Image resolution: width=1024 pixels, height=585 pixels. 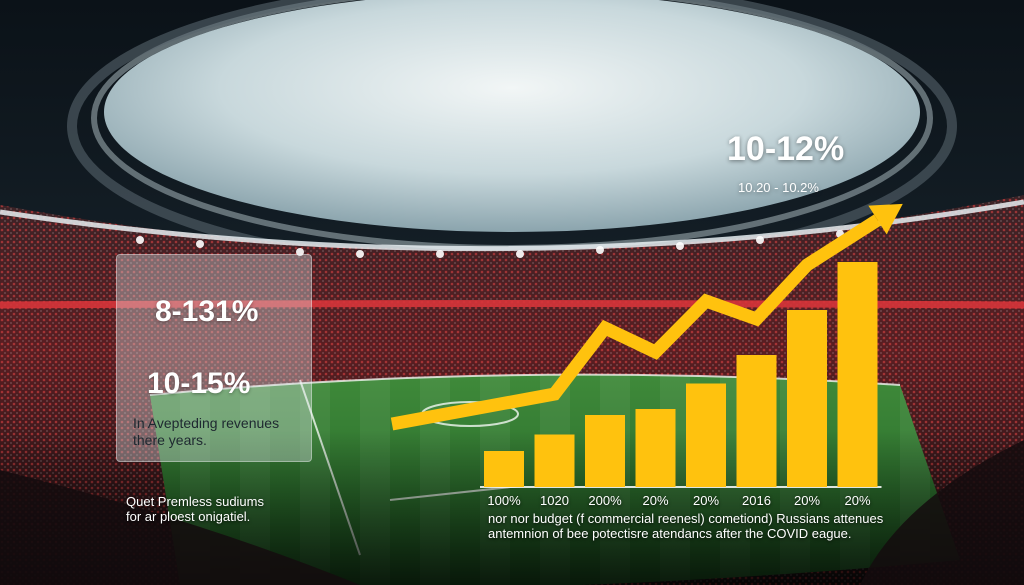 I want to click on bar-label-6: 2016, so click(x=756, y=500).